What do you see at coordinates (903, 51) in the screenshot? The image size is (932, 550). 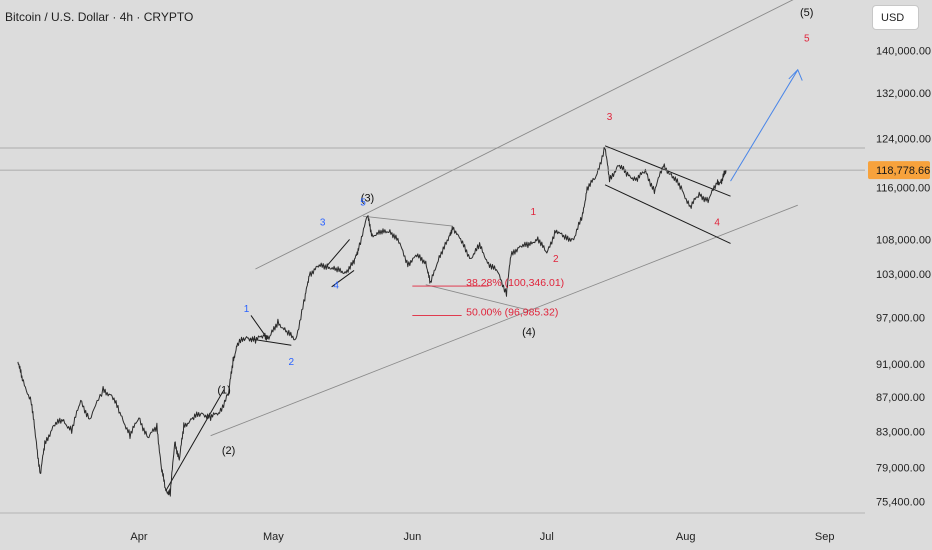 I see `price-tick-label: 140,000.00` at bounding box center [903, 51].